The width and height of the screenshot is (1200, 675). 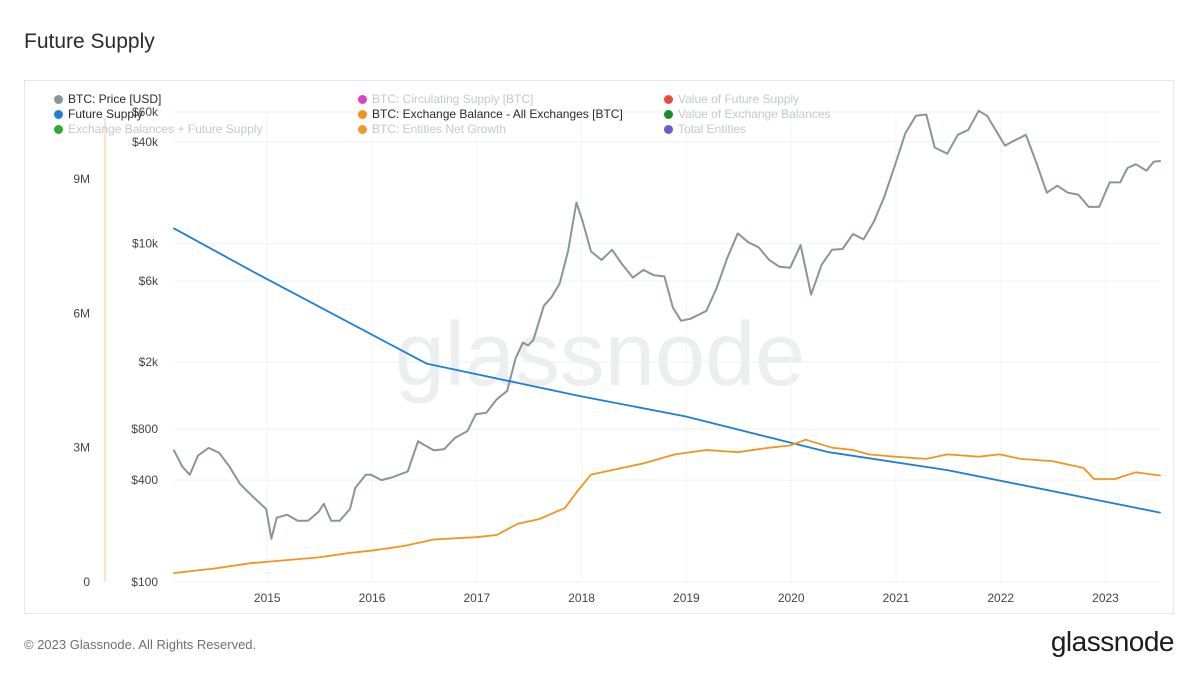 I want to click on x-axis-tick-label: 2018, so click(x=581, y=598).